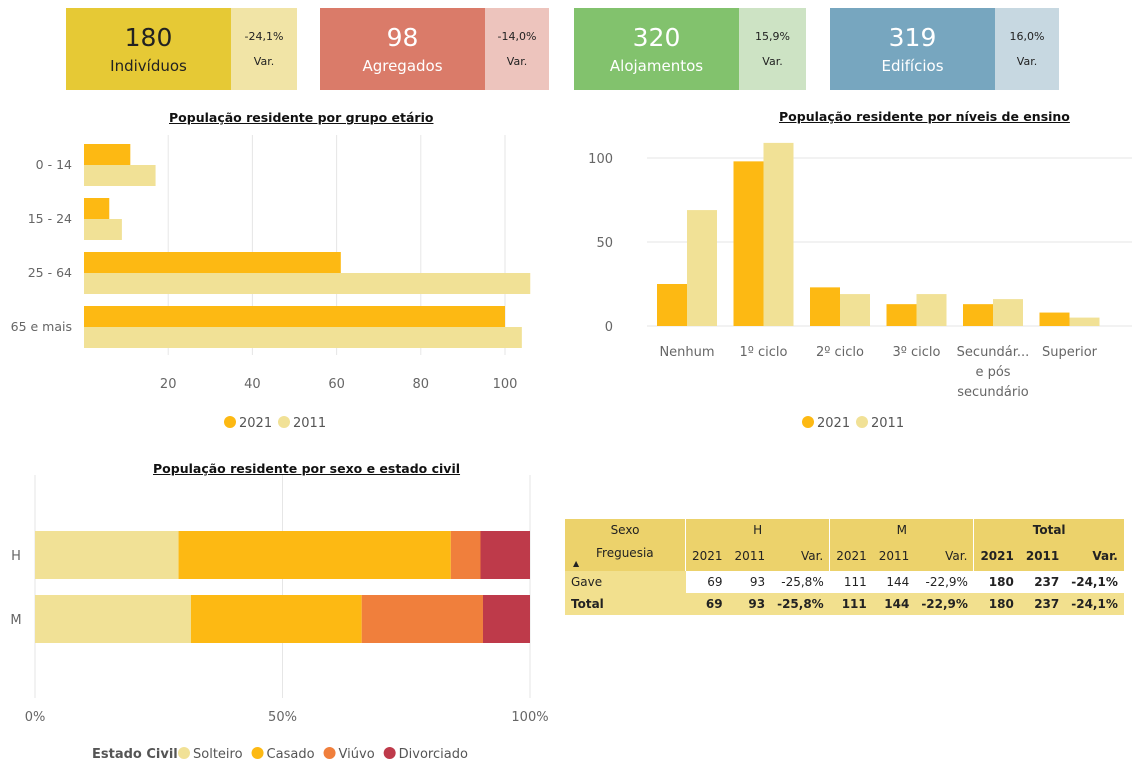 Image resolution: width=1142 pixels, height=772 pixels. Describe the element at coordinates (894, 556) in the screenshot. I see `subheader-m-2011: 2011` at that location.